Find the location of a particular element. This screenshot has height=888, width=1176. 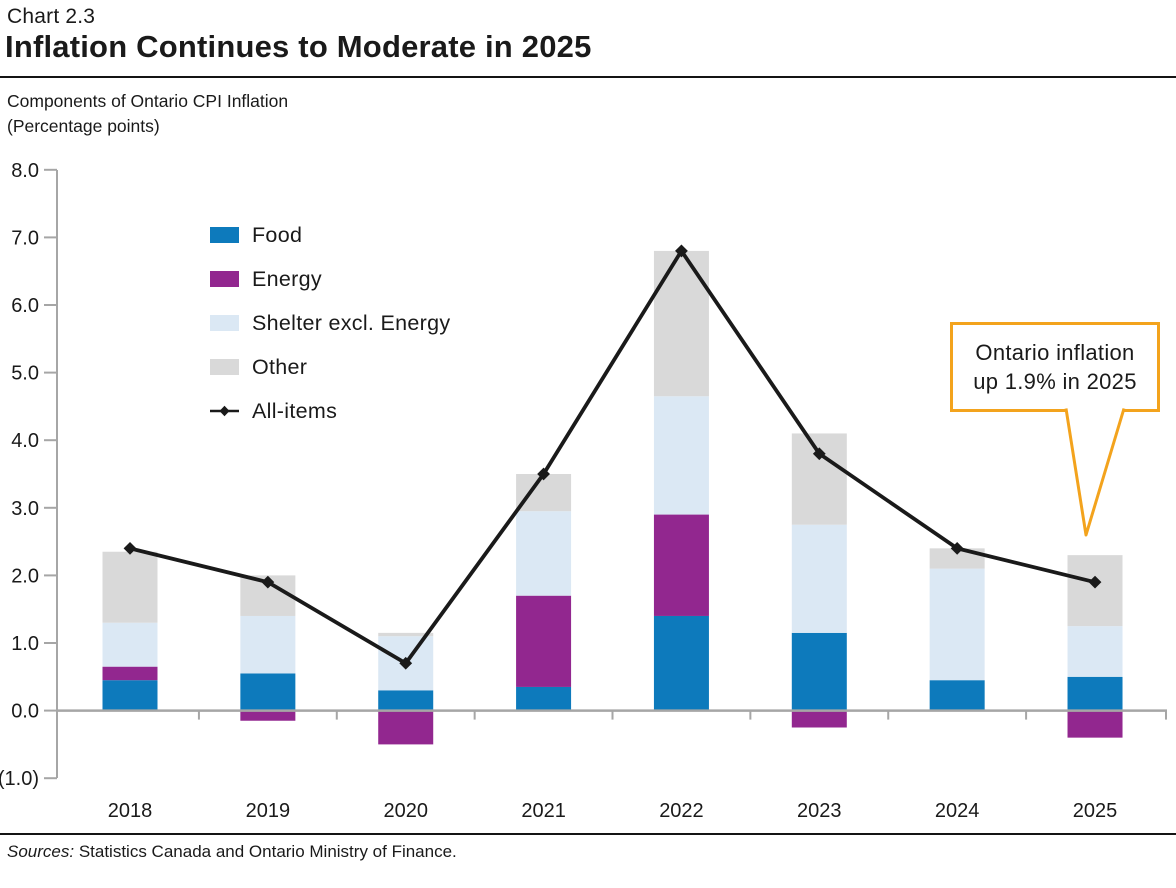

all-items-marker-2022 is located at coordinates (681, 251).